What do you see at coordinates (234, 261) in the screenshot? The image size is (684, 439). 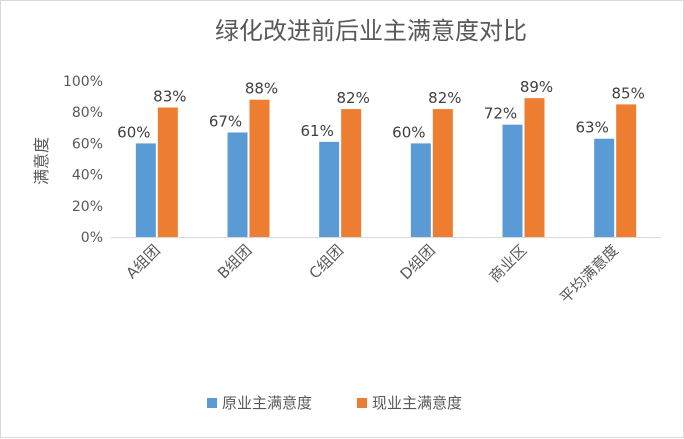 I see `x-category-label: B组团` at bounding box center [234, 261].